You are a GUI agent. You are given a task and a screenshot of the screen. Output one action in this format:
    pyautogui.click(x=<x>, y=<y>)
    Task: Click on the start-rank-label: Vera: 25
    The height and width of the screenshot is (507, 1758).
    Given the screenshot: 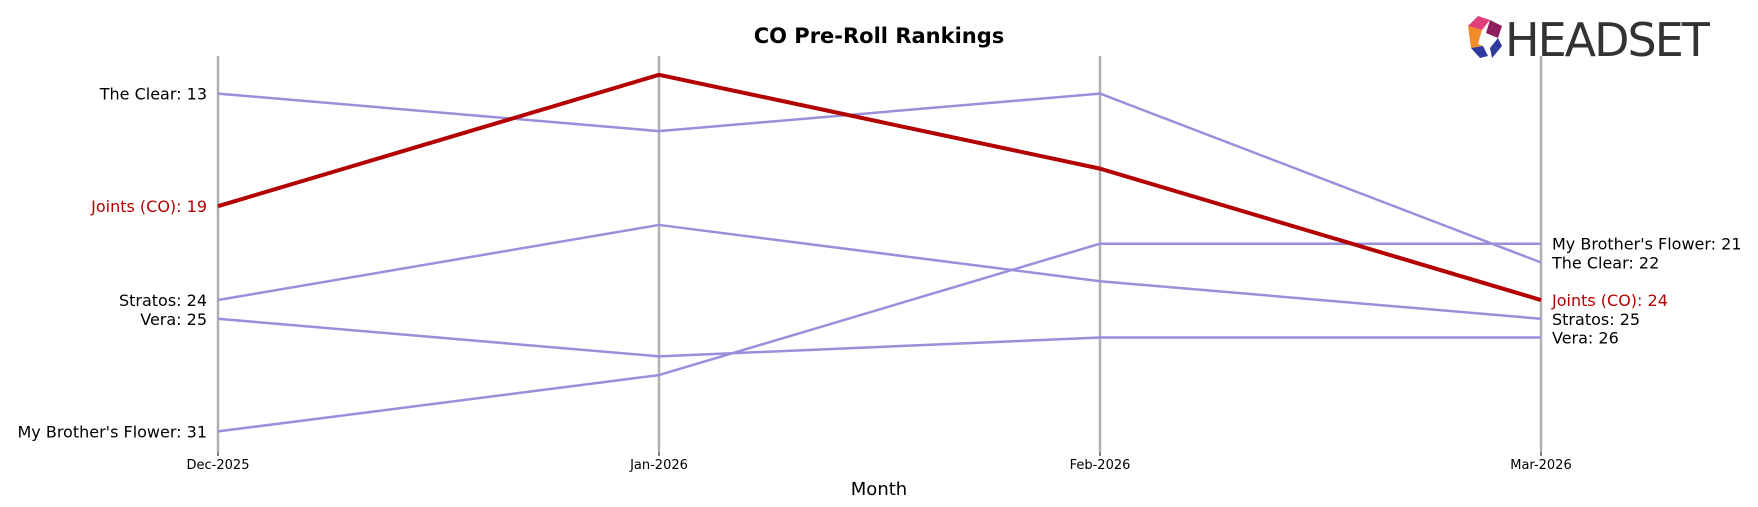 What is the action you would take?
    pyautogui.click(x=173, y=319)
    